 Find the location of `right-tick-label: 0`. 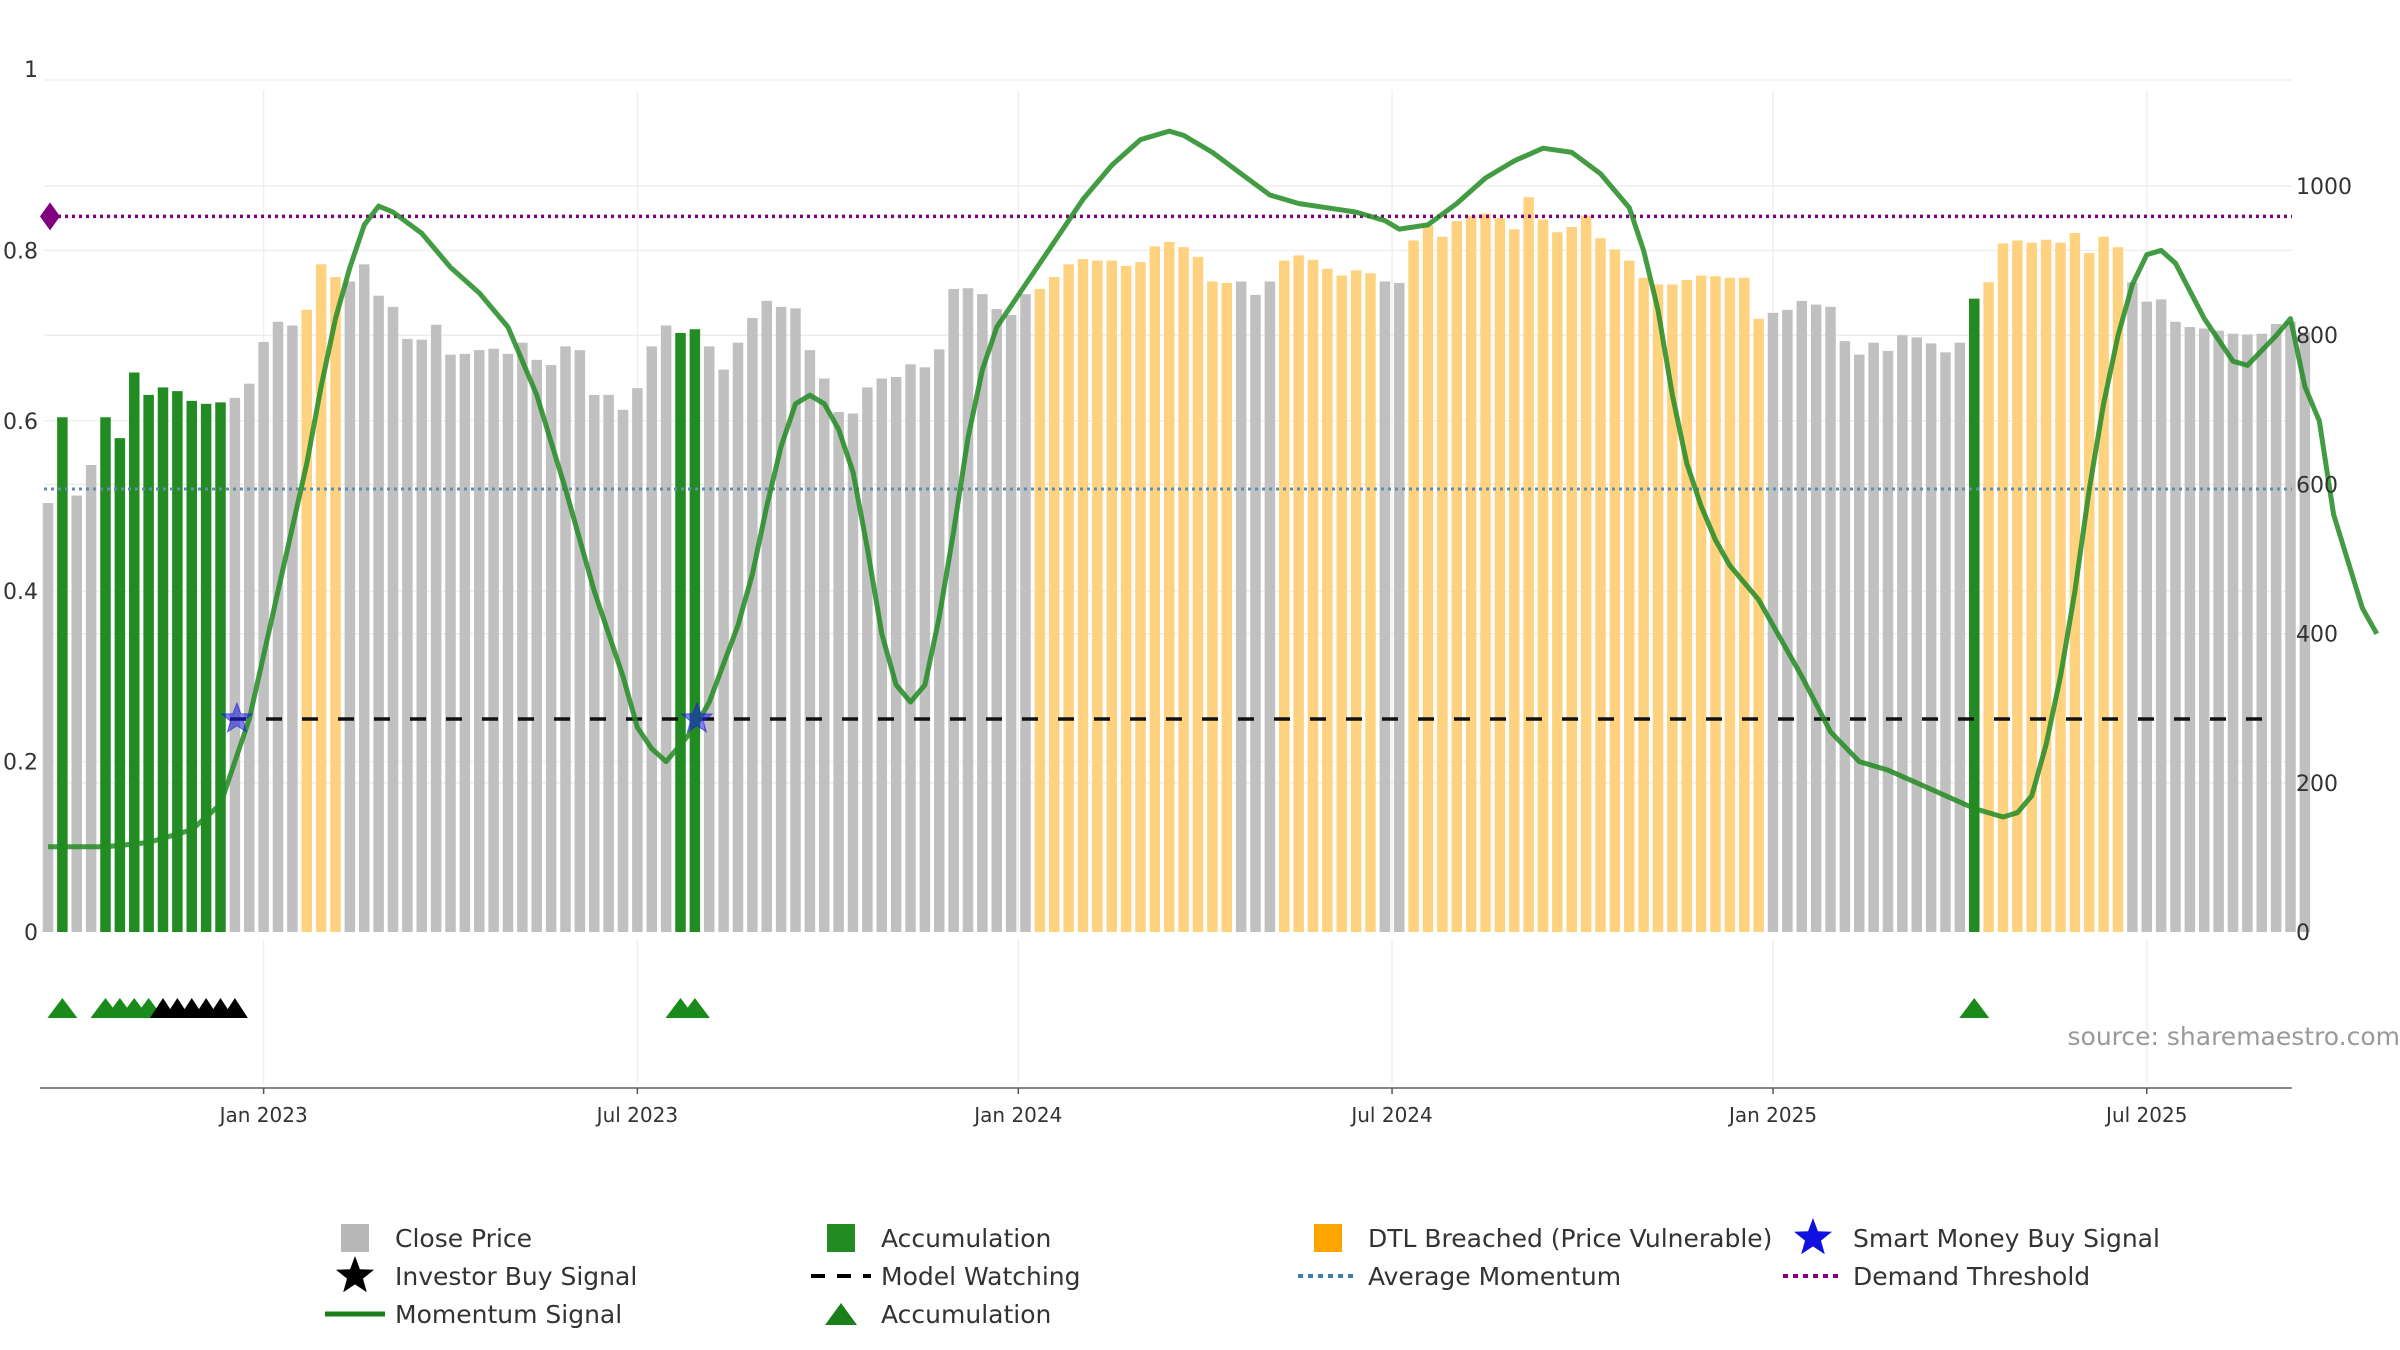

right-tick-label: 0 is located at coordinates (2303, 933).